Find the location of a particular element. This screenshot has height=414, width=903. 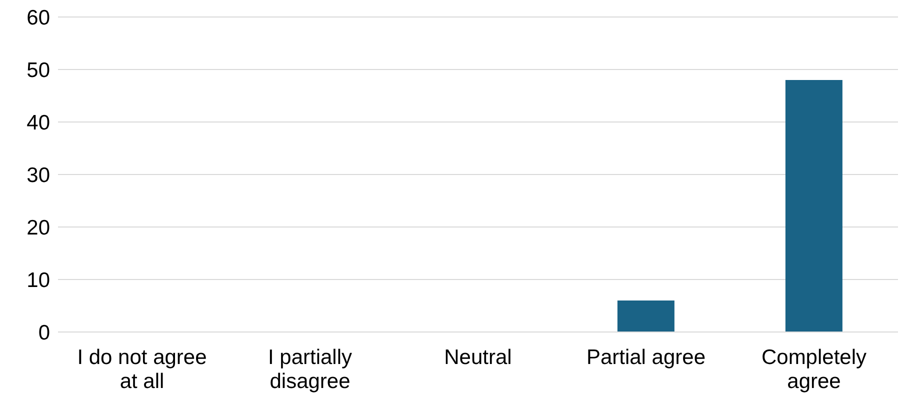

y-tick-label: 40 is located at coordinates (38, 122).